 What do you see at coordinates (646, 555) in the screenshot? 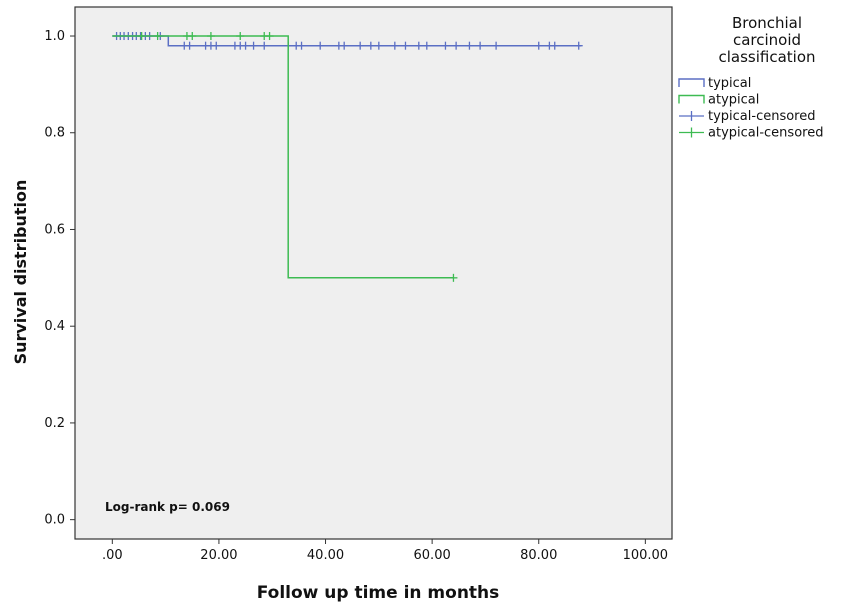
I see `x-tick-label: 100.00` at bounding box center [646, 555].